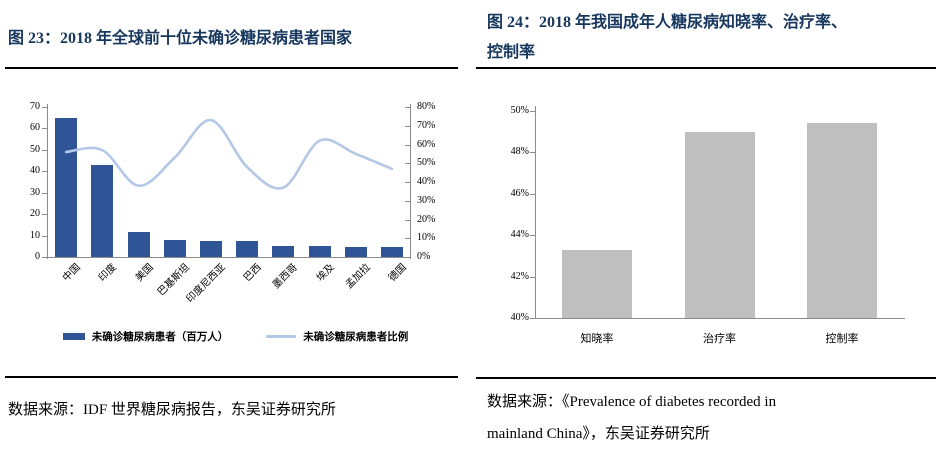 Image resolution: width=943 pixels, height=449 pixels. Describe the element at coordinates (519, 317) in the screenshot. I see `y-axis-tick-label: 40%` at that location.